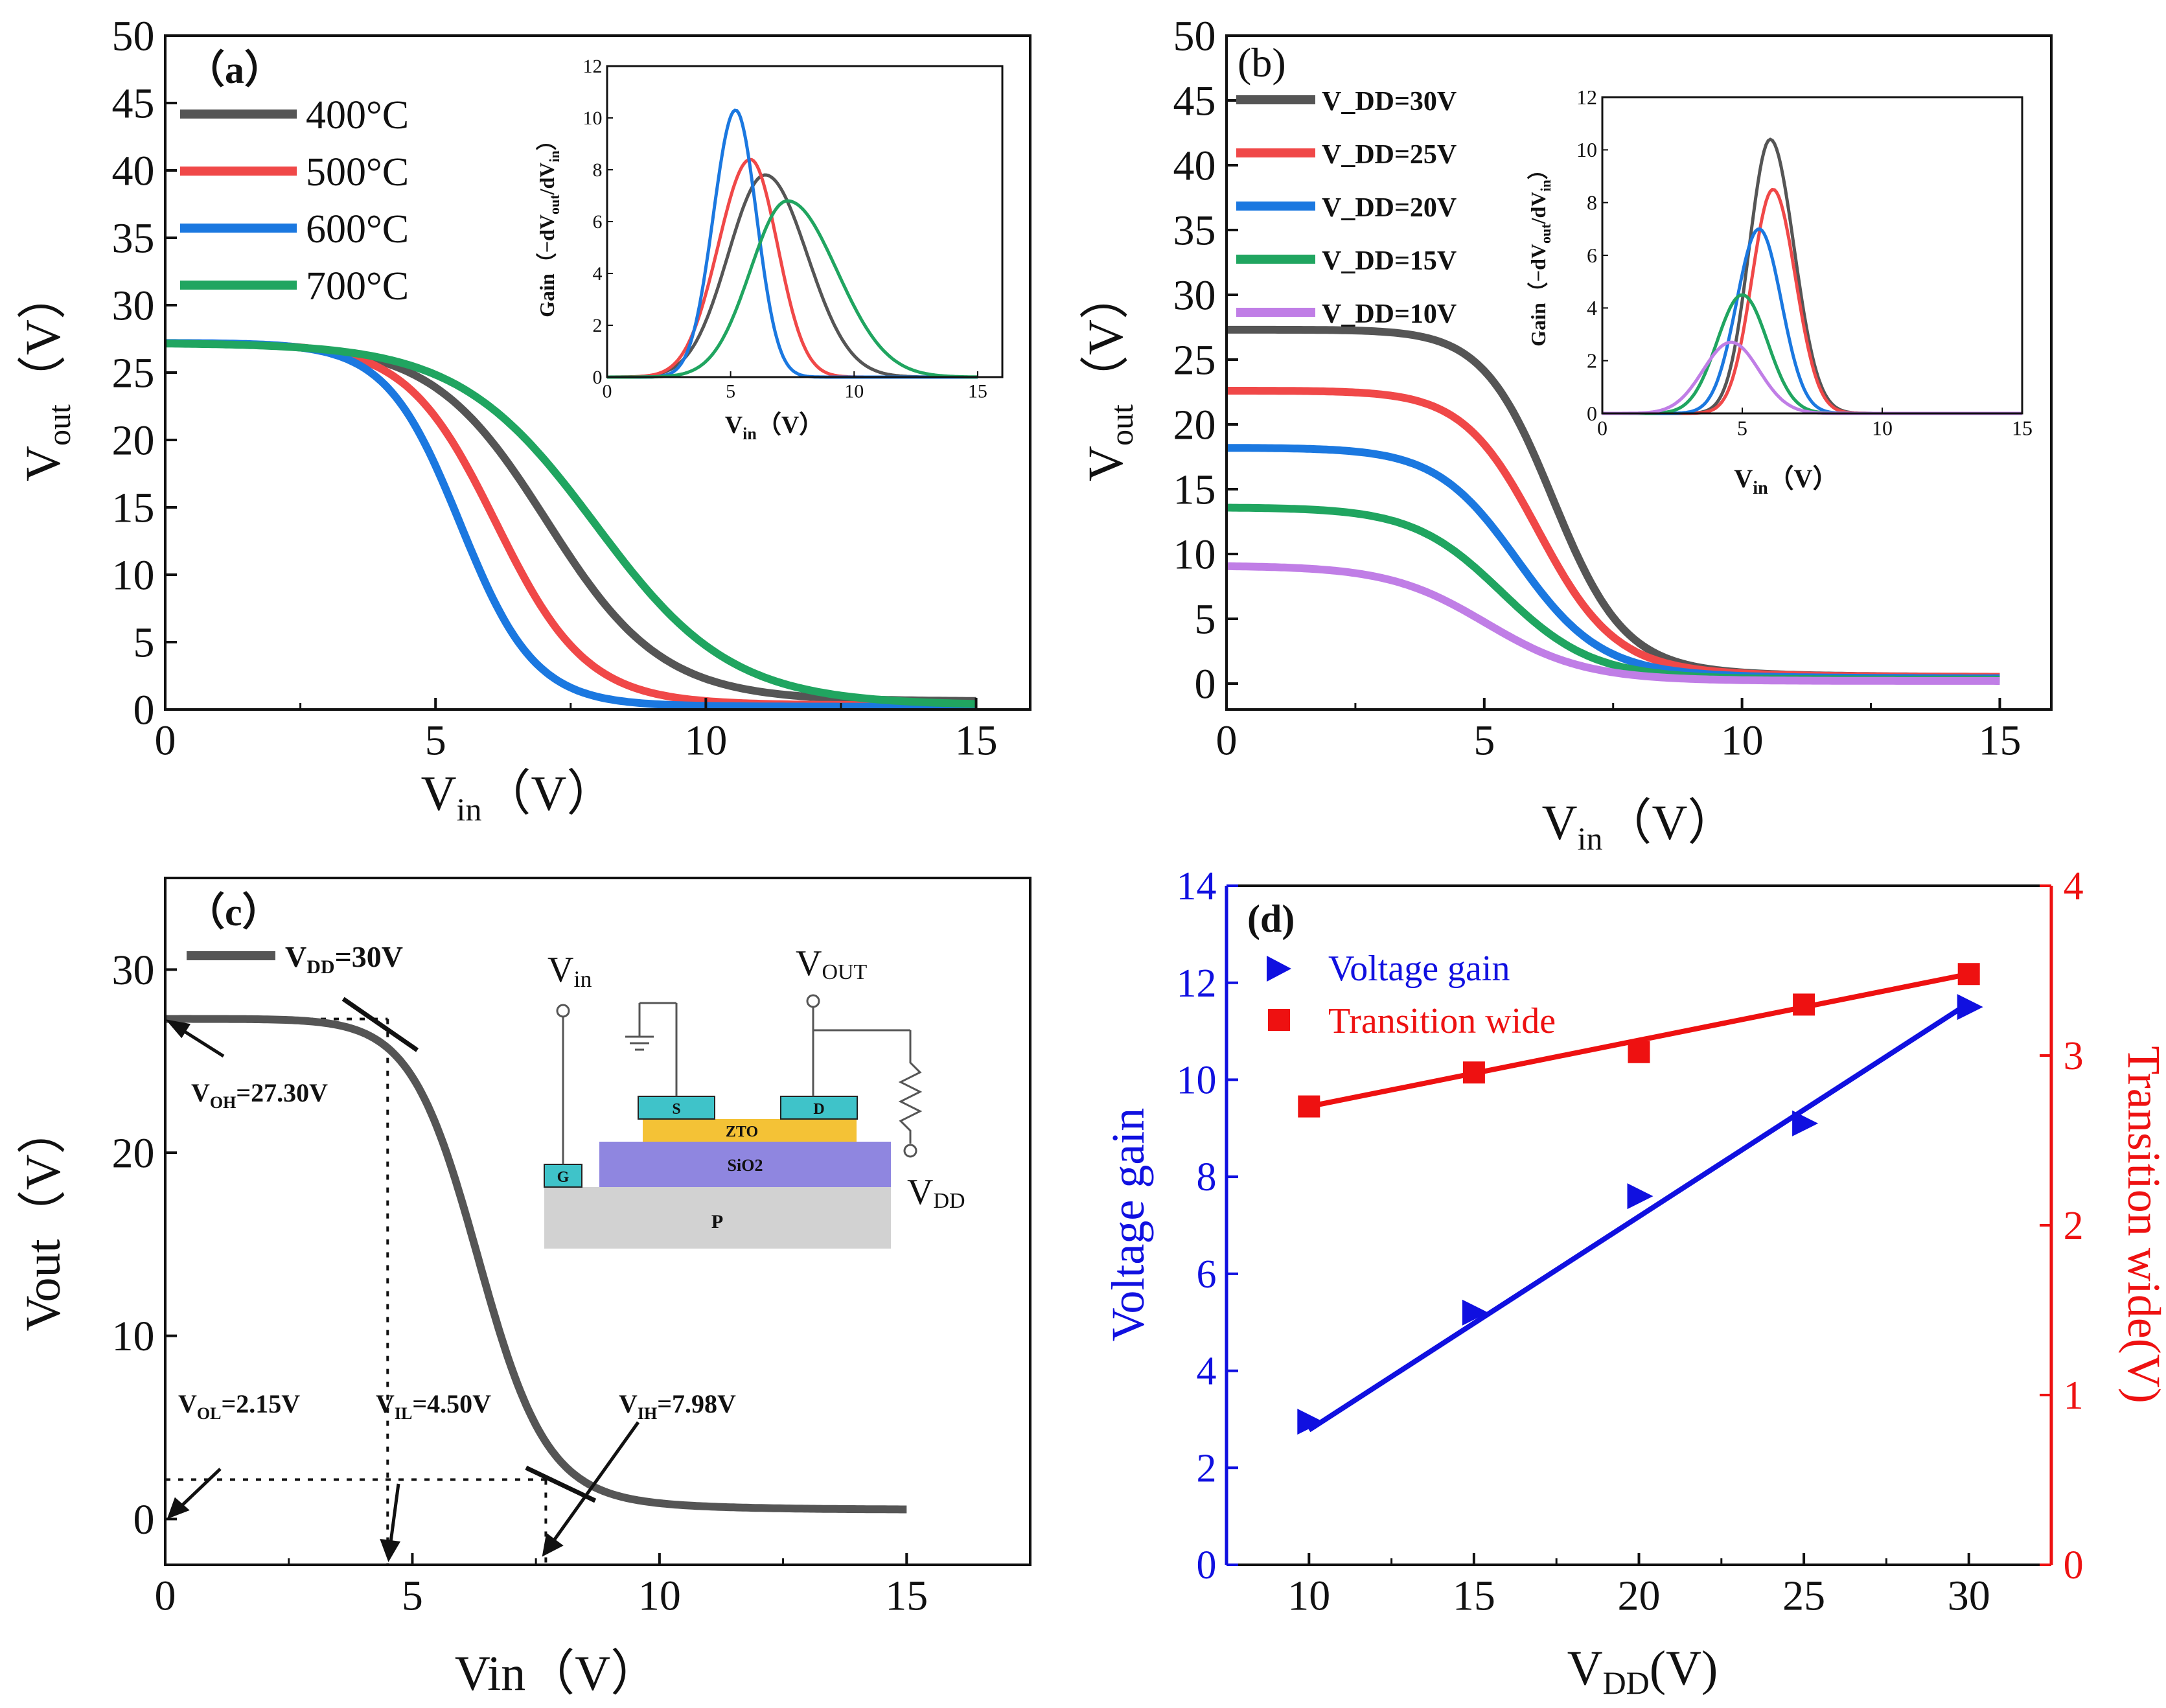 The height and width of the screenshot is (1708, 2166). Describe the element at coordinates (201, 1042) in the screenshot. I see `arrow-voh` at that location.